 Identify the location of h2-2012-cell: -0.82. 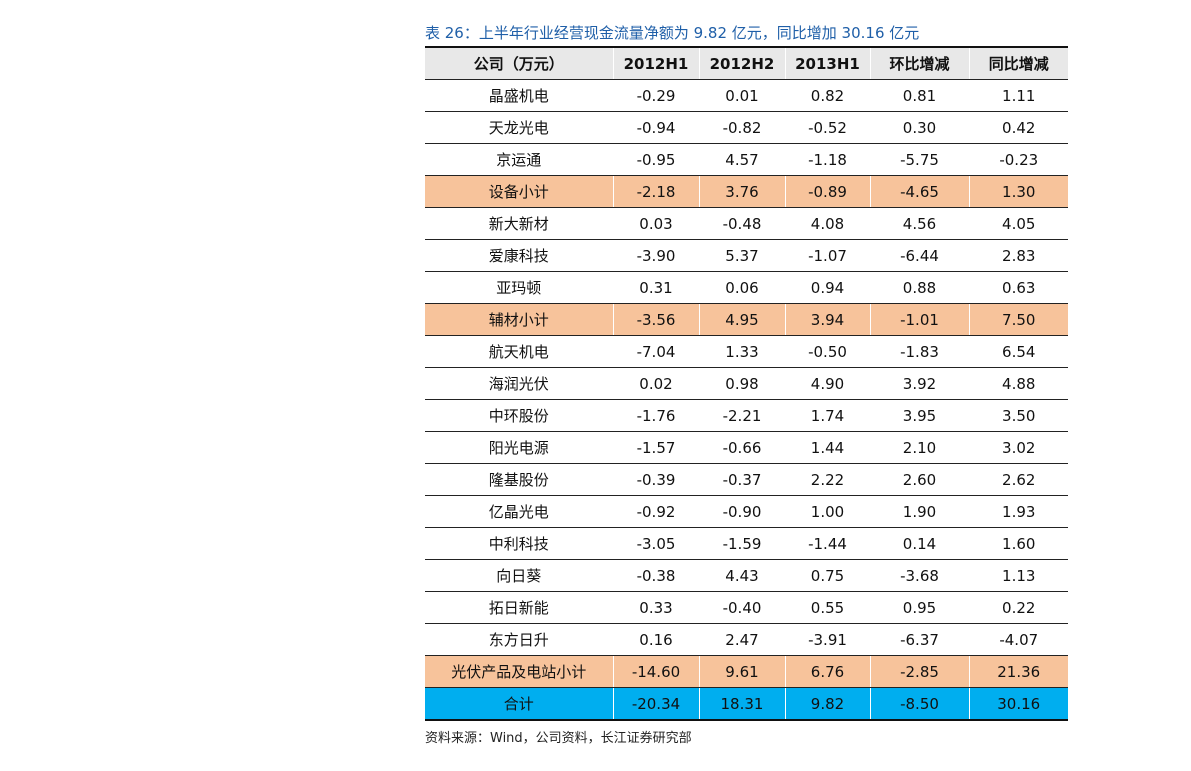
(741, 127).